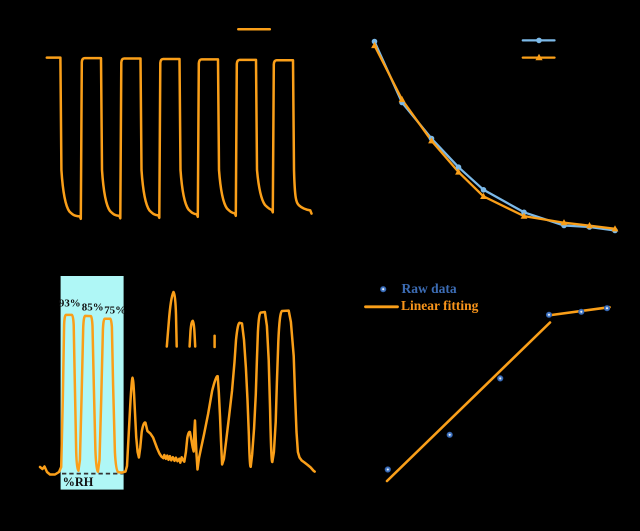 This screenshot has height=531, width=640. What do you see at coordinates (93, 308) in the screenshot?
I see `svg-text: 85%` at bounding box center [93, 308].